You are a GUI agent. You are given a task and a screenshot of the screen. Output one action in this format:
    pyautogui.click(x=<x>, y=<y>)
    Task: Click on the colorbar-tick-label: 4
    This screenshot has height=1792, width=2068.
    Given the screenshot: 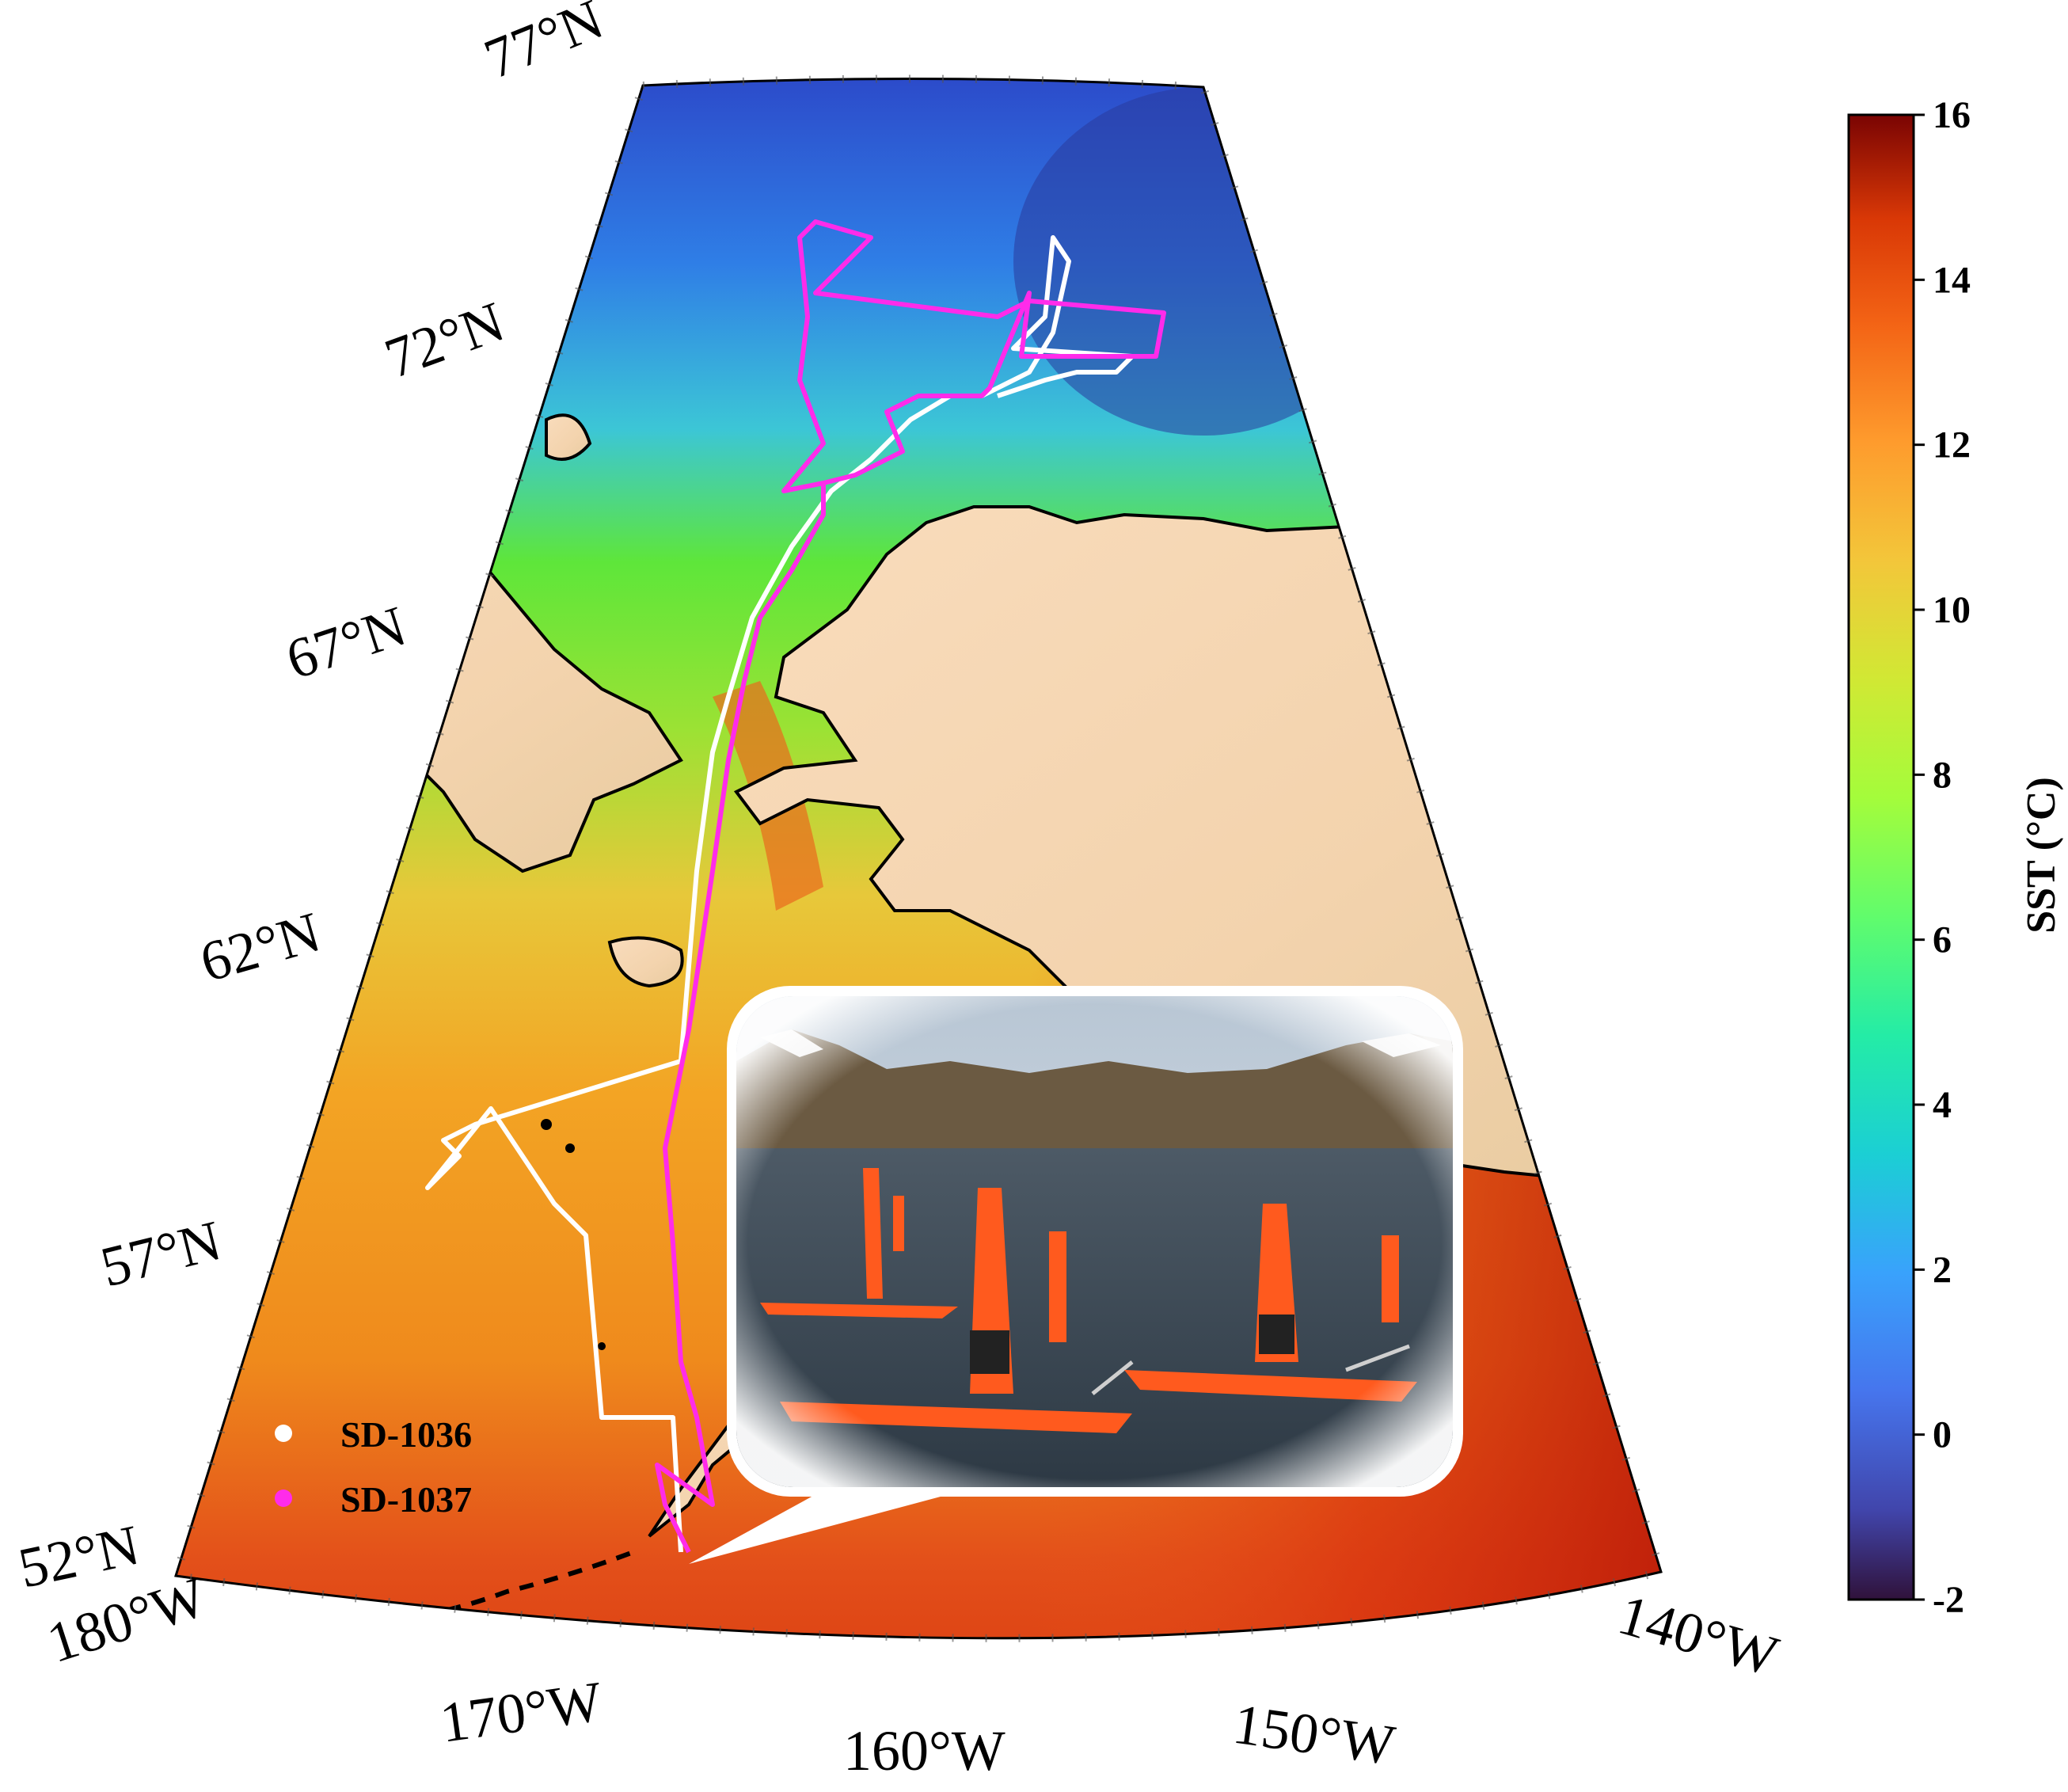 What is the action you would take?
    pyautogui.click(x=1943, y=1105)
    